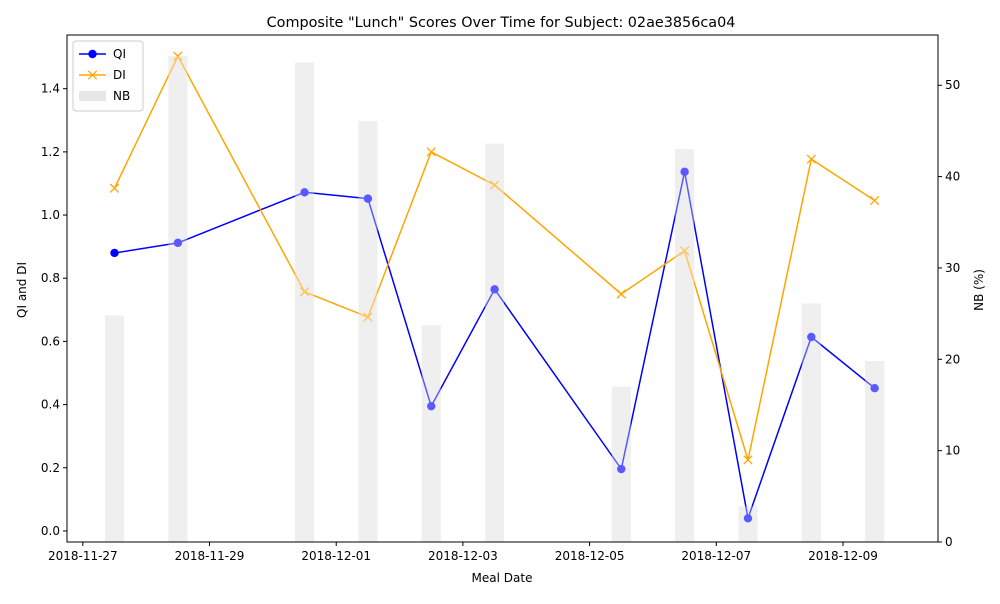 This screenshot has height=604, width=1000. Describe the element at coordinates (92, 96) in the screenshot. I see `nb-legend-swatch` at that location.